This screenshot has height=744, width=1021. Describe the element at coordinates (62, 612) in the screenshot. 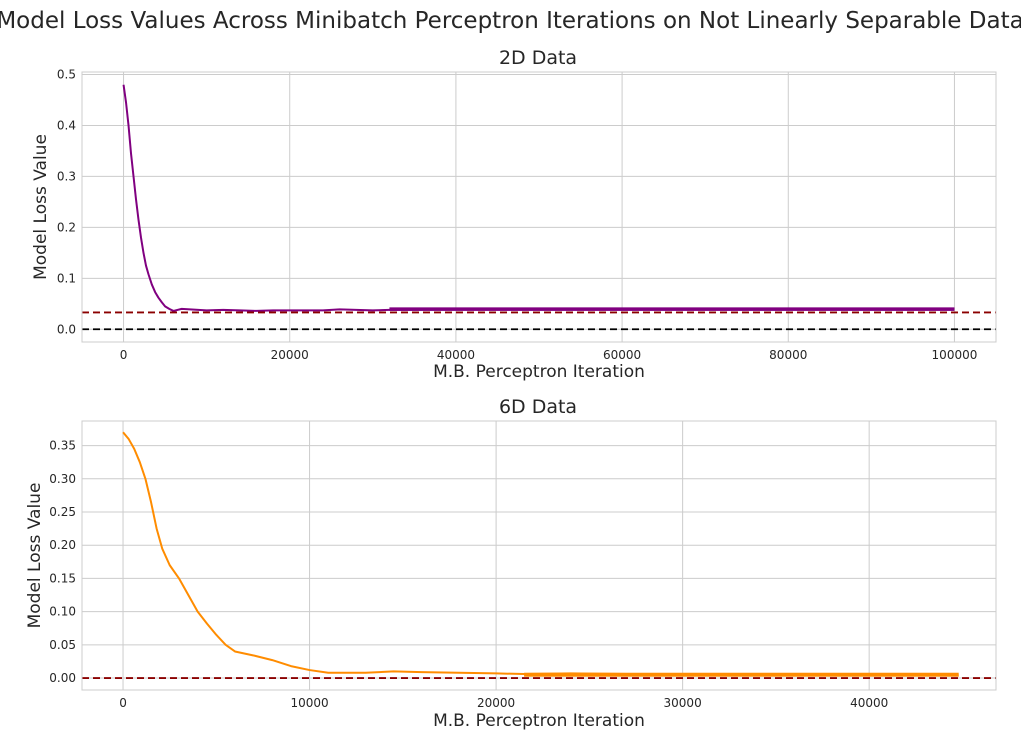

I see `y-tick-label-6d-2: 0.10` at that location.